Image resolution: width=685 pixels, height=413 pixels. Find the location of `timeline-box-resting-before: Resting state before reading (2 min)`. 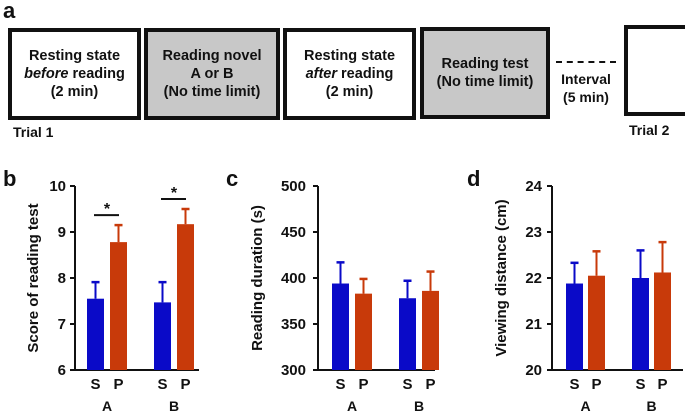

timeline-box-resting-before: Resting state before reading (2 min) is located at coordinates (74, 74).